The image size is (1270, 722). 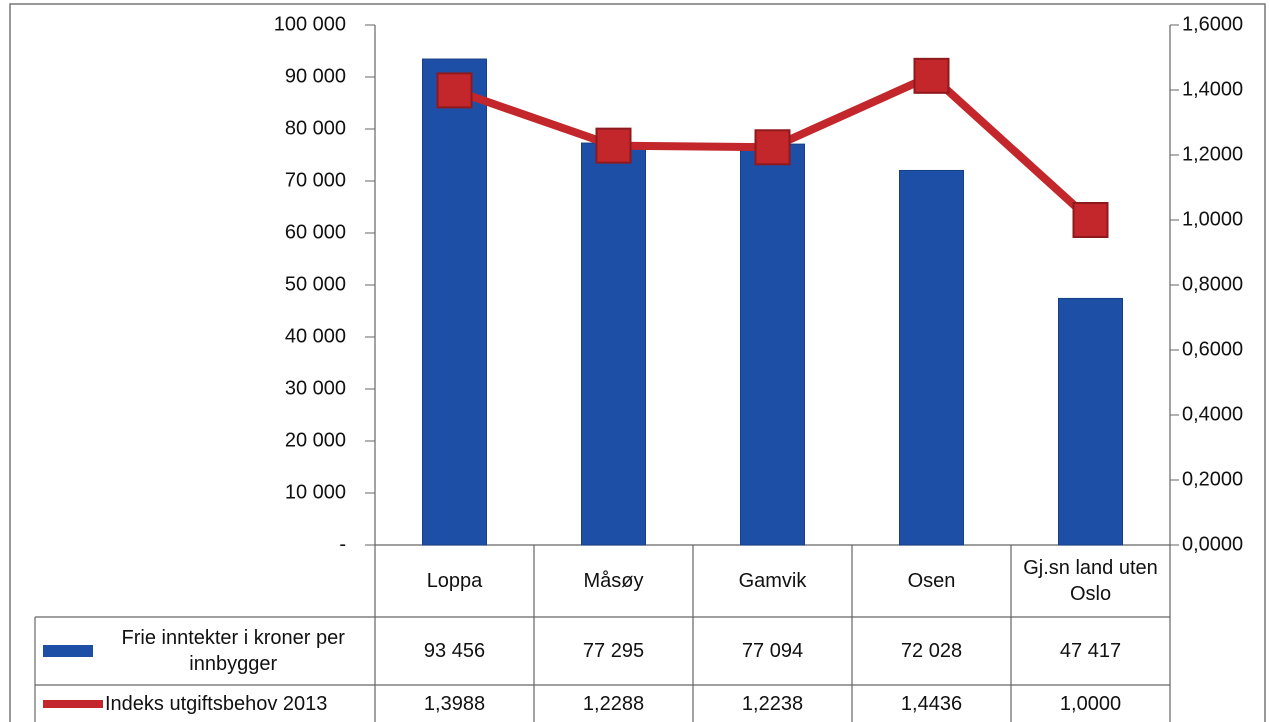 What do you see at coordinates (310, 24) in the screenshot?
I see `y-tick-label: 100 000` at bounding box center [310, 24].